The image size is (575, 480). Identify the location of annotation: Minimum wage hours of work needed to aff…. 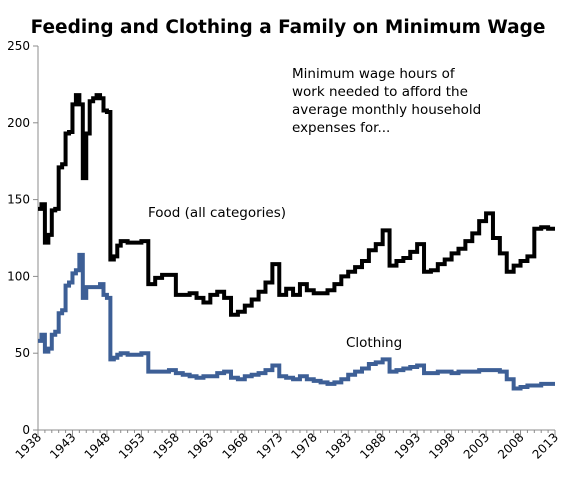
(386, 101).